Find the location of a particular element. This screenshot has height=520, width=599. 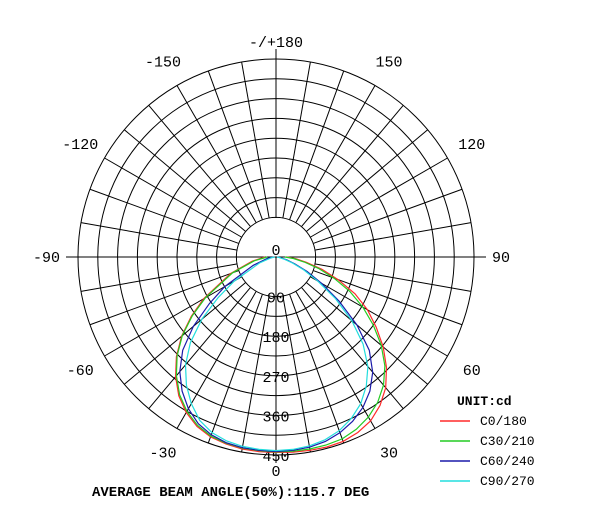

beam-angle-footer: AVERAGE BEAM ANGLE(50%):115.7 DEG is located at coordinates (230, 493).